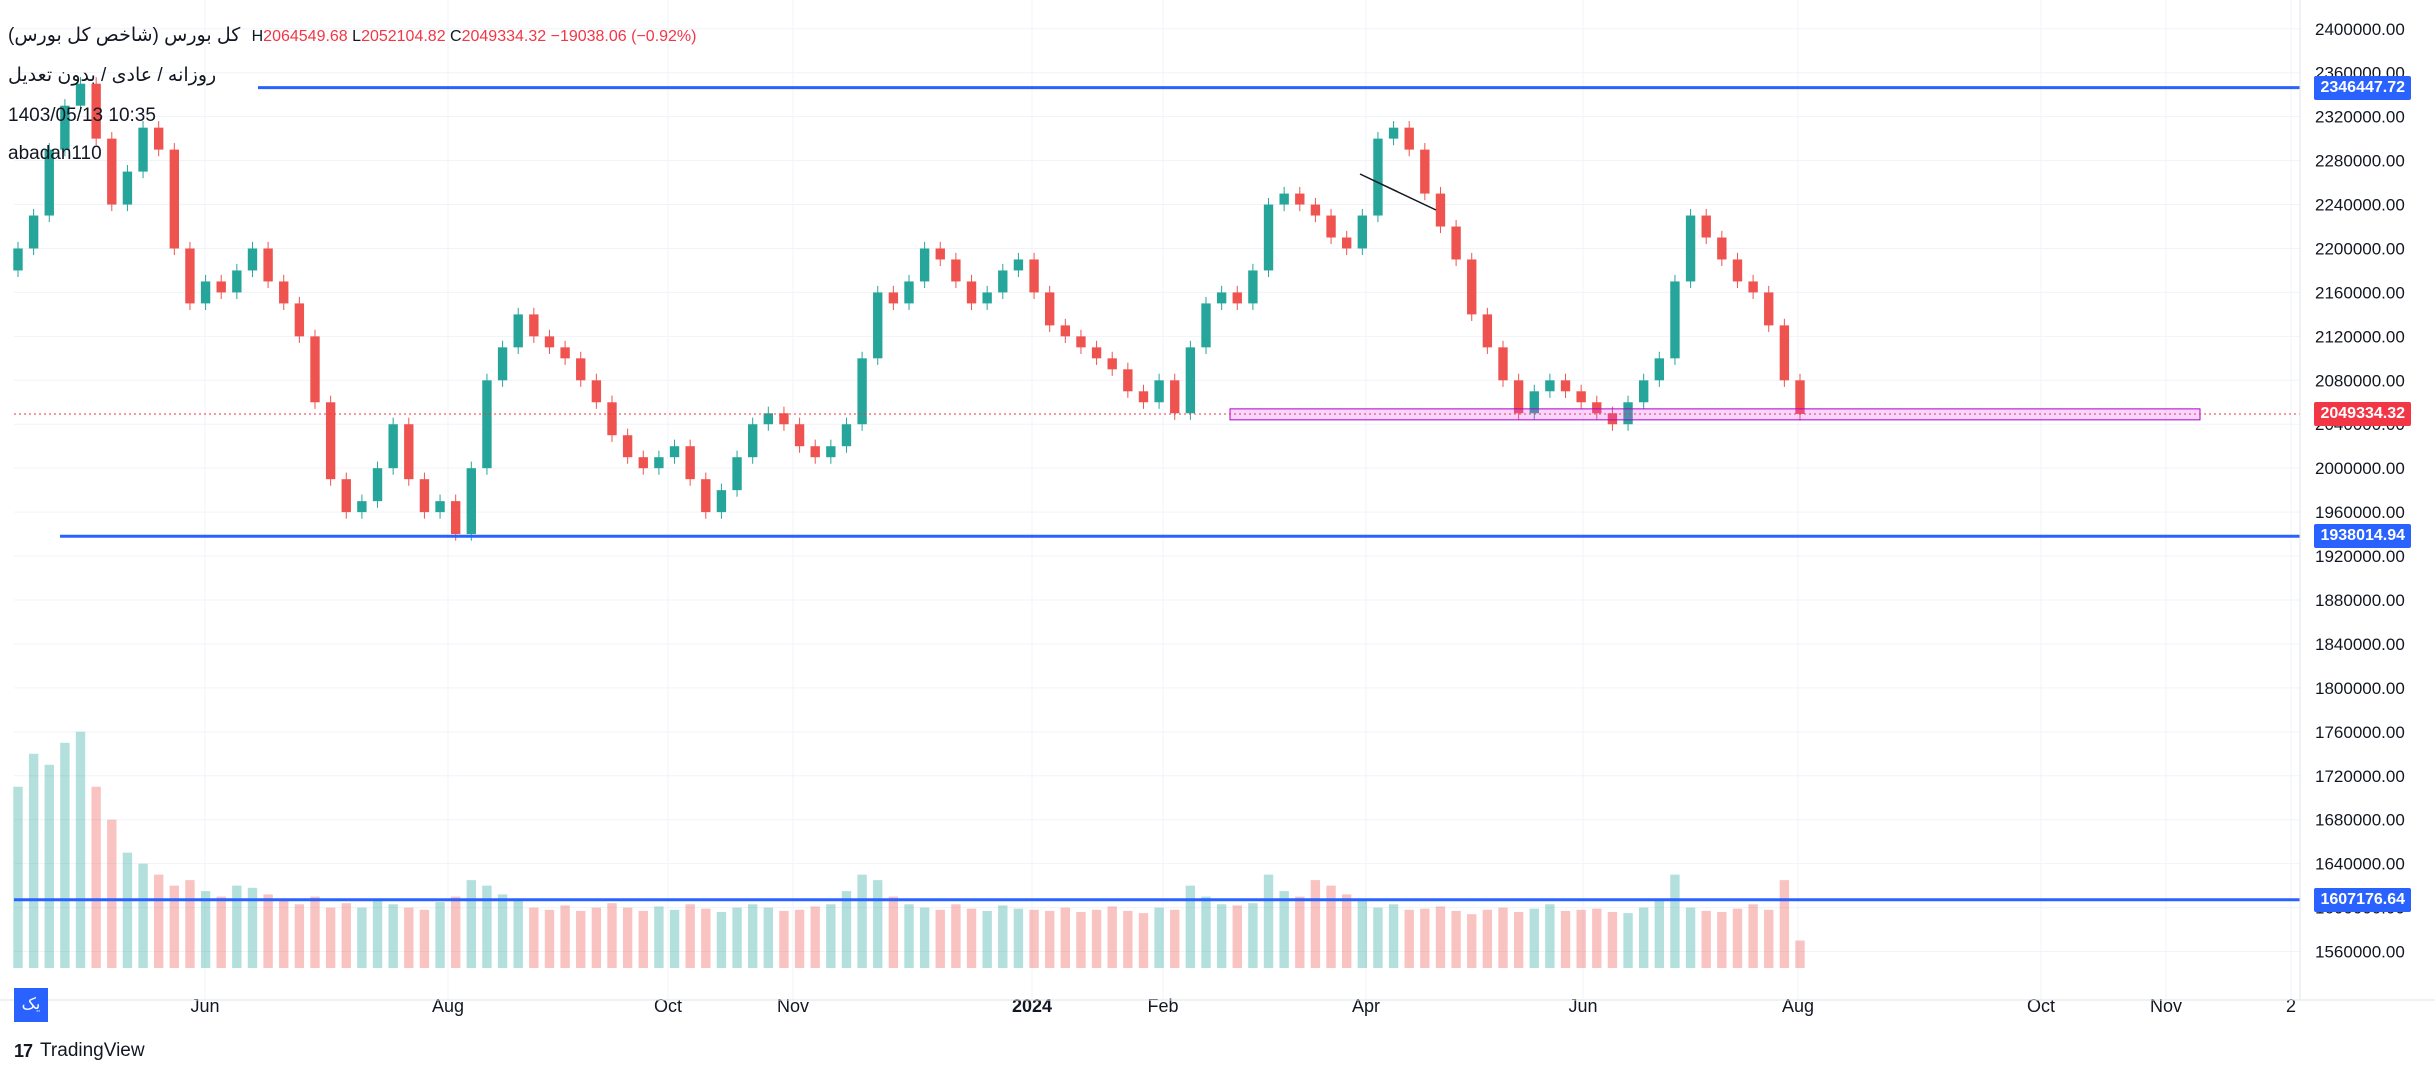 Image resolution: width=2435 pixels, height=1079 pixels. Describe the element at coordinates (31, 1005) in the screenshot. I see `timezone-button: یک` at that location.